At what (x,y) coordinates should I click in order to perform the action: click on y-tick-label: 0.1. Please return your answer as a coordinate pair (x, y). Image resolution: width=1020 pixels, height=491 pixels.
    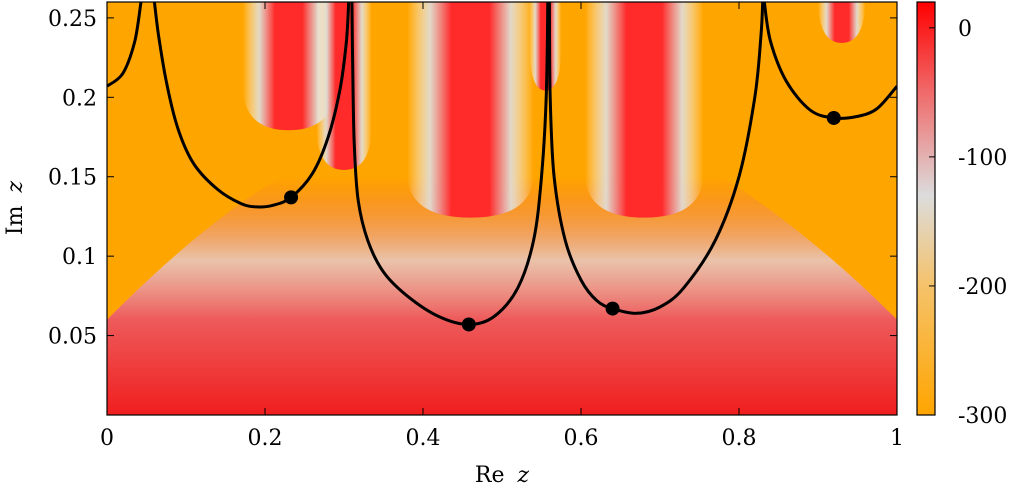
    Looking at the image, I should click on (79, 257).